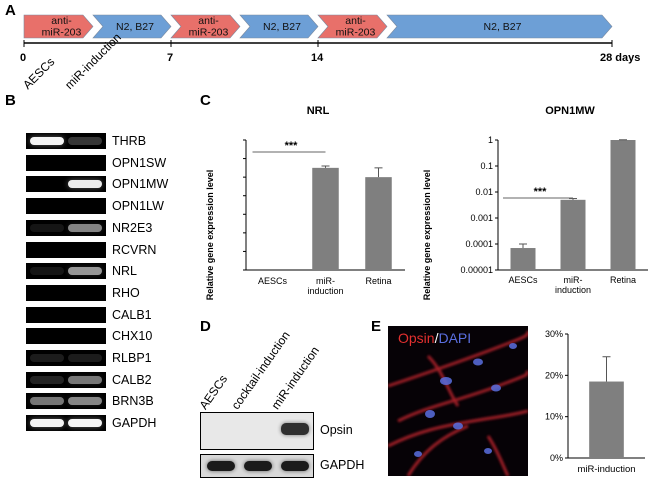 Image resolution: width=650 pixels, height=481 pixels. I want to click on timeline-label-14: 14, so click(317, 58).